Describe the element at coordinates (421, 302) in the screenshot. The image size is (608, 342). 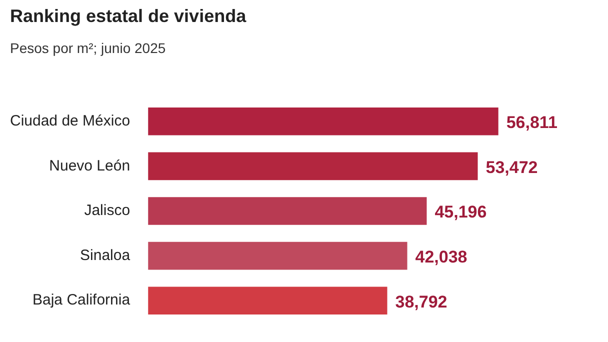
I see `data-label: 38,792` at that location.